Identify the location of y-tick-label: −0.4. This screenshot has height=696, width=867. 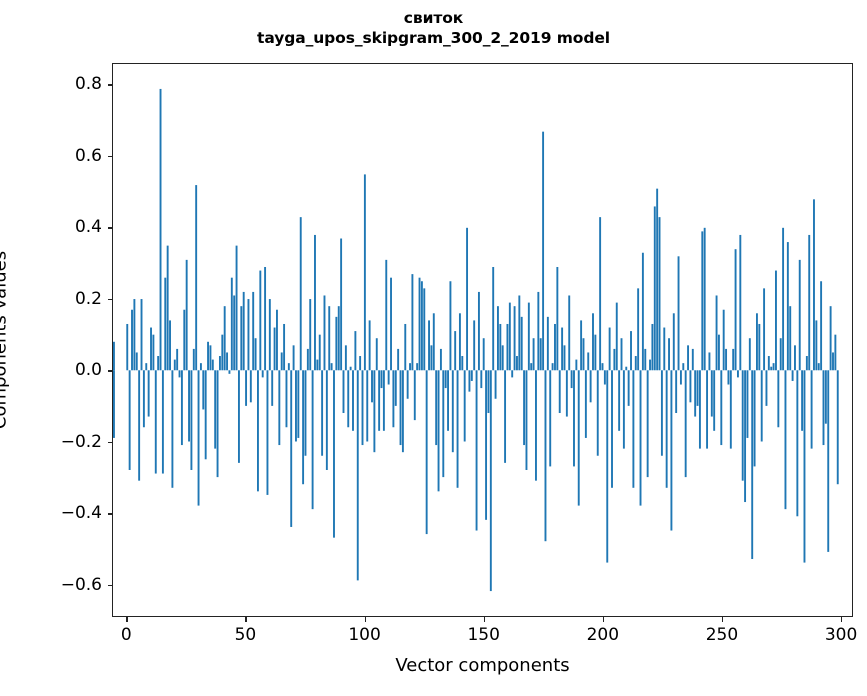
(81, 513).